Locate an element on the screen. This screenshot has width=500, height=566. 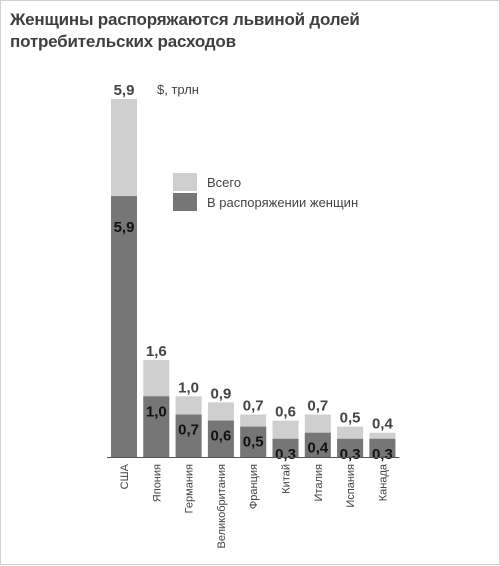
women-value-label: 0,6 is located at coordinates (220, 436).